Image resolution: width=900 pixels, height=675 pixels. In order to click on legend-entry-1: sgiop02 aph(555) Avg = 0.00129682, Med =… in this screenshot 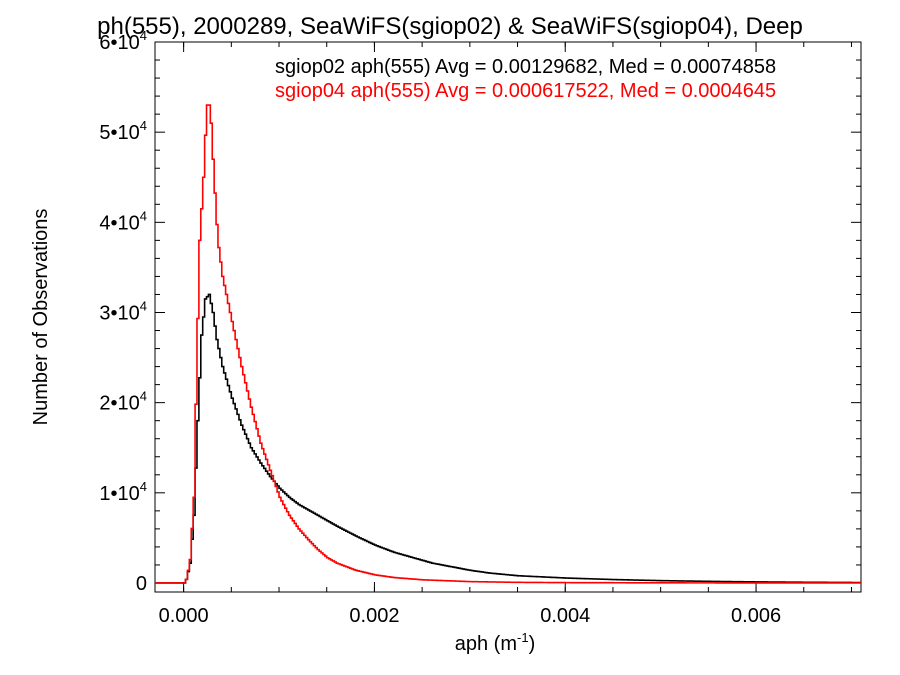, I will do `click(525, 67)`.